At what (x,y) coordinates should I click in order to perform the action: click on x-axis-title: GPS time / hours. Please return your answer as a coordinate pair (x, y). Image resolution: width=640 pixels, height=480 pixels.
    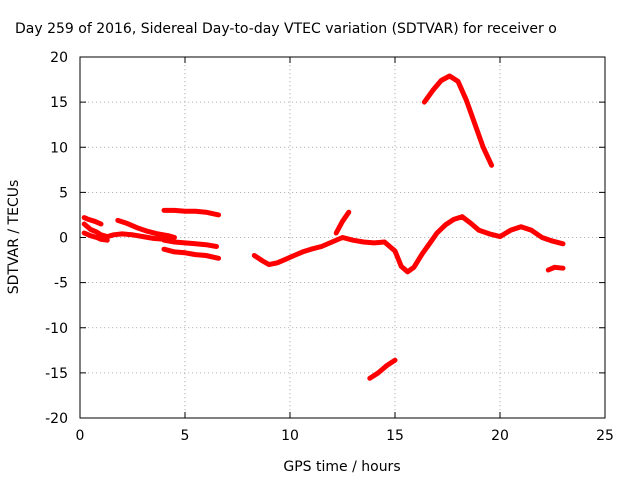
    Looking at the image, I should click on (341, 467).